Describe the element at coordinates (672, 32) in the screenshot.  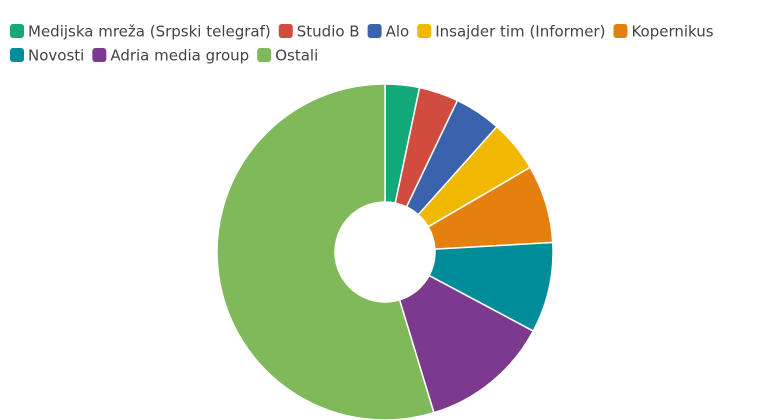
I see `legend-label: Kopernikus` at that location.